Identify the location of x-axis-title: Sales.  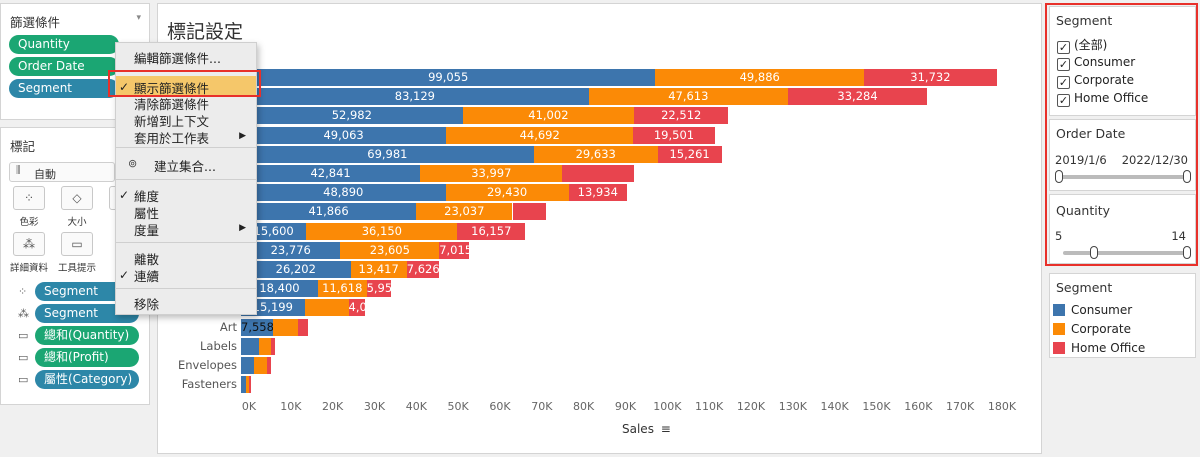
(638, 429).